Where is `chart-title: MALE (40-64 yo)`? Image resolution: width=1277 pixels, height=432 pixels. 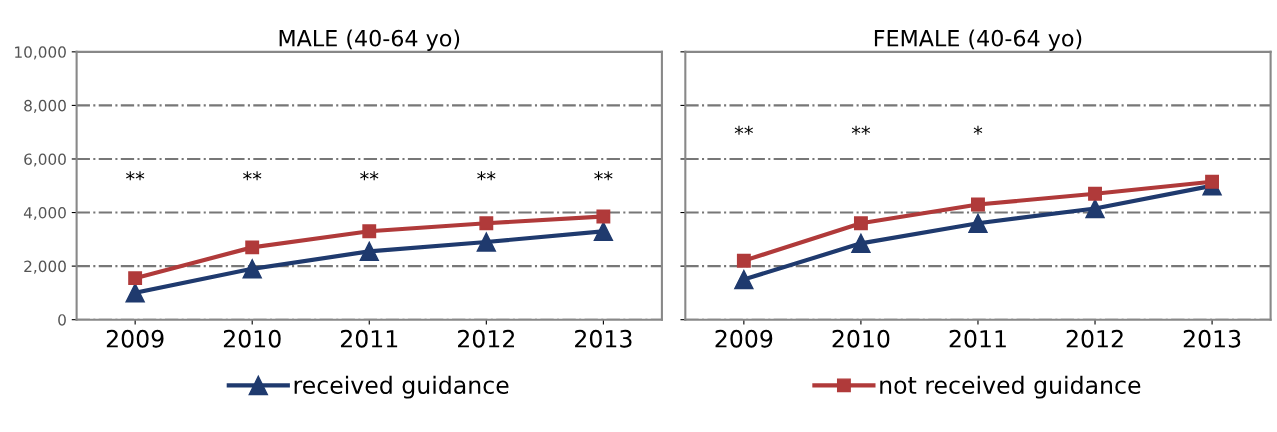
chart-title: MALE (40-64 yo) is located at coordinates (369, 40).